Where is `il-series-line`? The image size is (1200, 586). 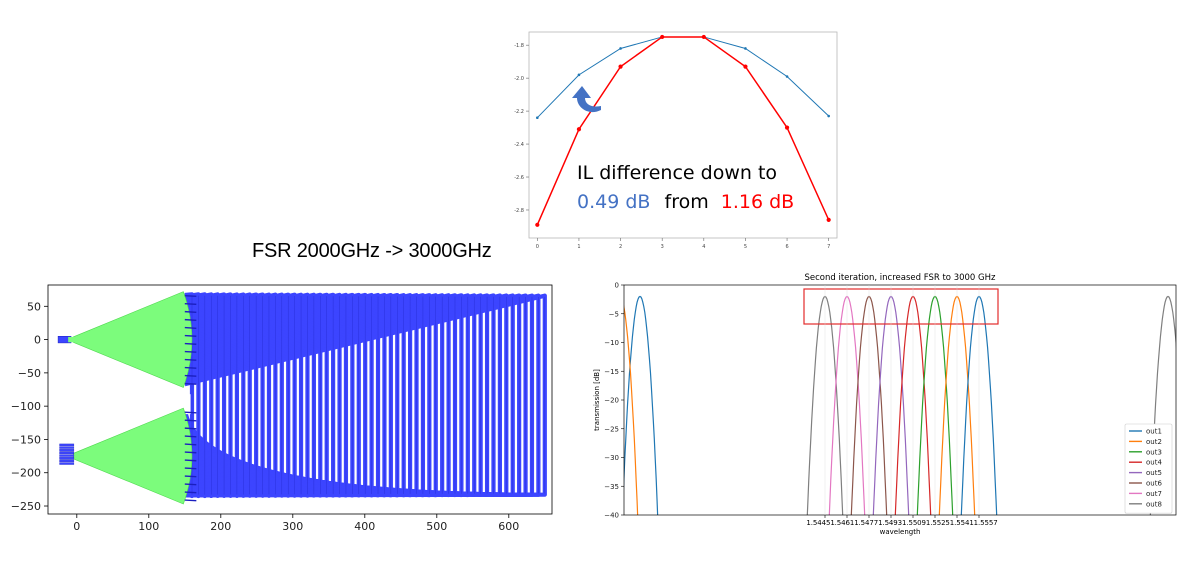 il-series-line is located at coordinates (683, 131).